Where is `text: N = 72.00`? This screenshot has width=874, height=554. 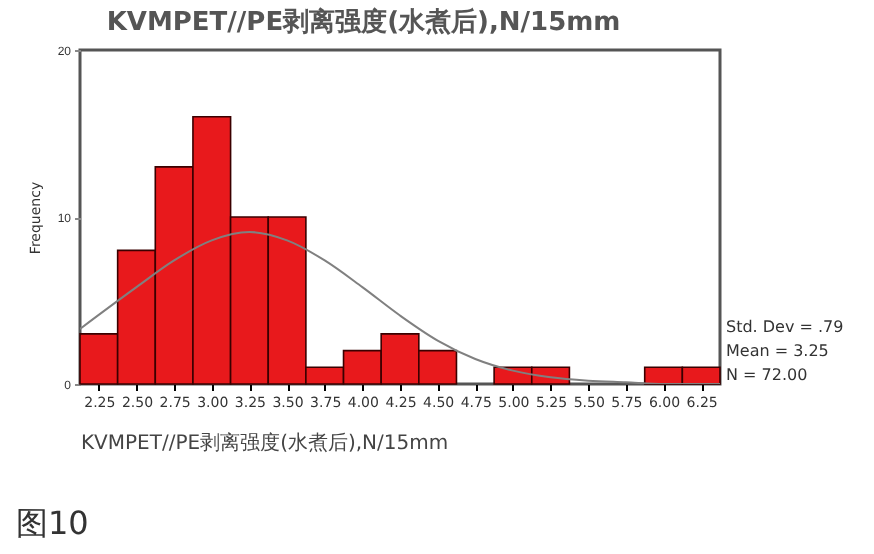
text: N = 72.00 is located at coordinates (767, 375).